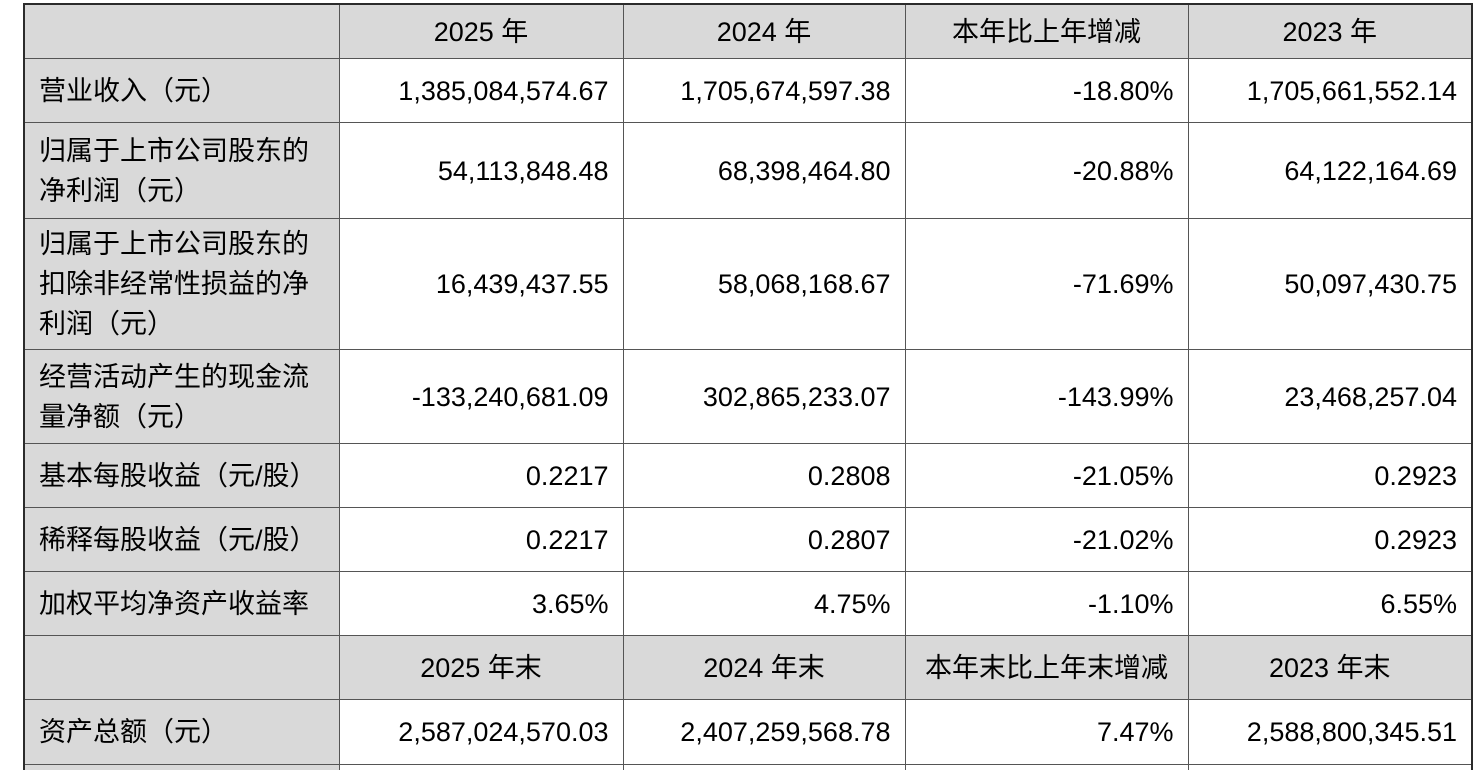 This screenshot has width=1480, height=770. I want to click on value-cell: 4.75%, so click(764, 603).